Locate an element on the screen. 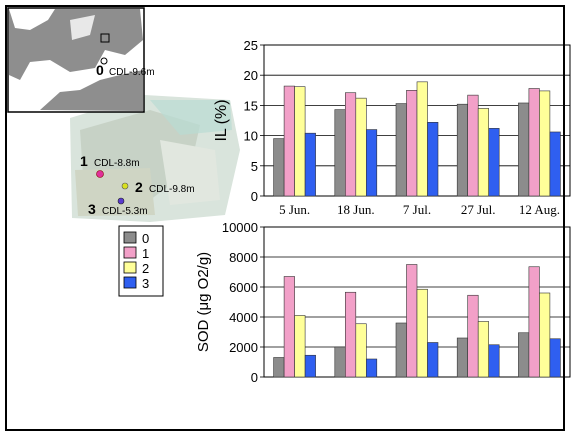  station-1-marker is located at coordinates (100, 174).